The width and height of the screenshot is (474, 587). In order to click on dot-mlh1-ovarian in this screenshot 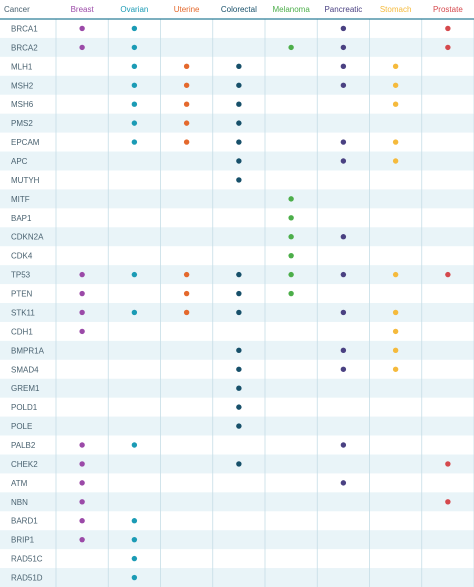, I will do `click(134, 66)`.